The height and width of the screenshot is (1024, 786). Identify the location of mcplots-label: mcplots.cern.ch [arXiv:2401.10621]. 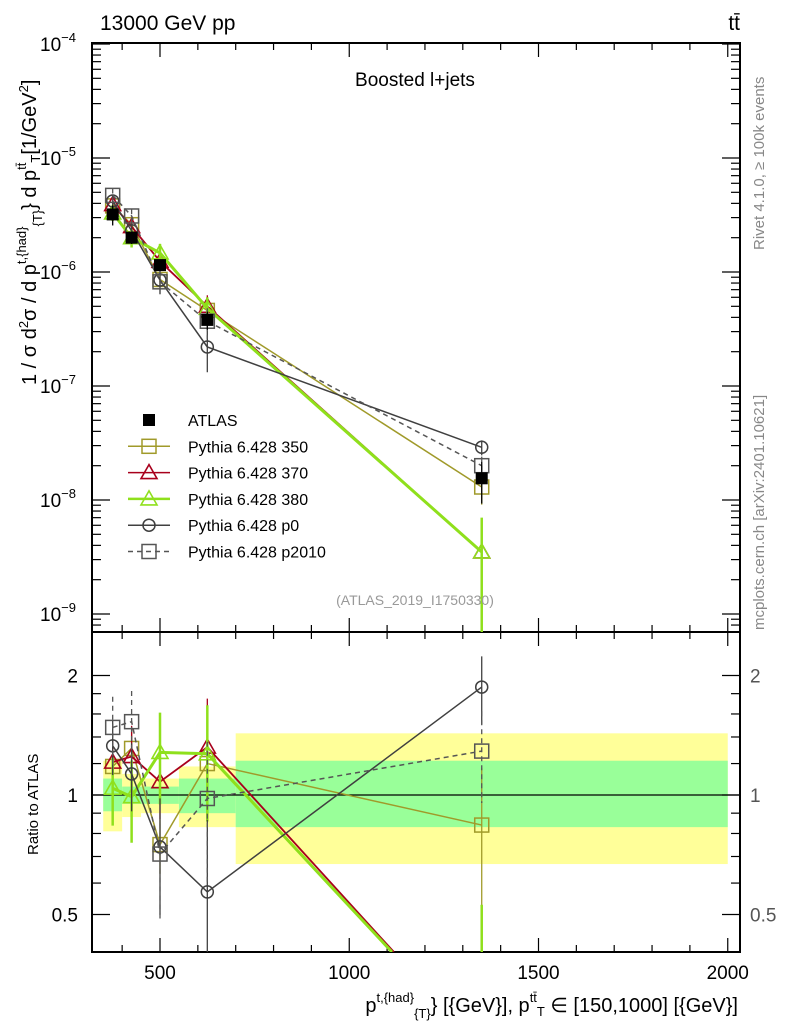
(759, 512).